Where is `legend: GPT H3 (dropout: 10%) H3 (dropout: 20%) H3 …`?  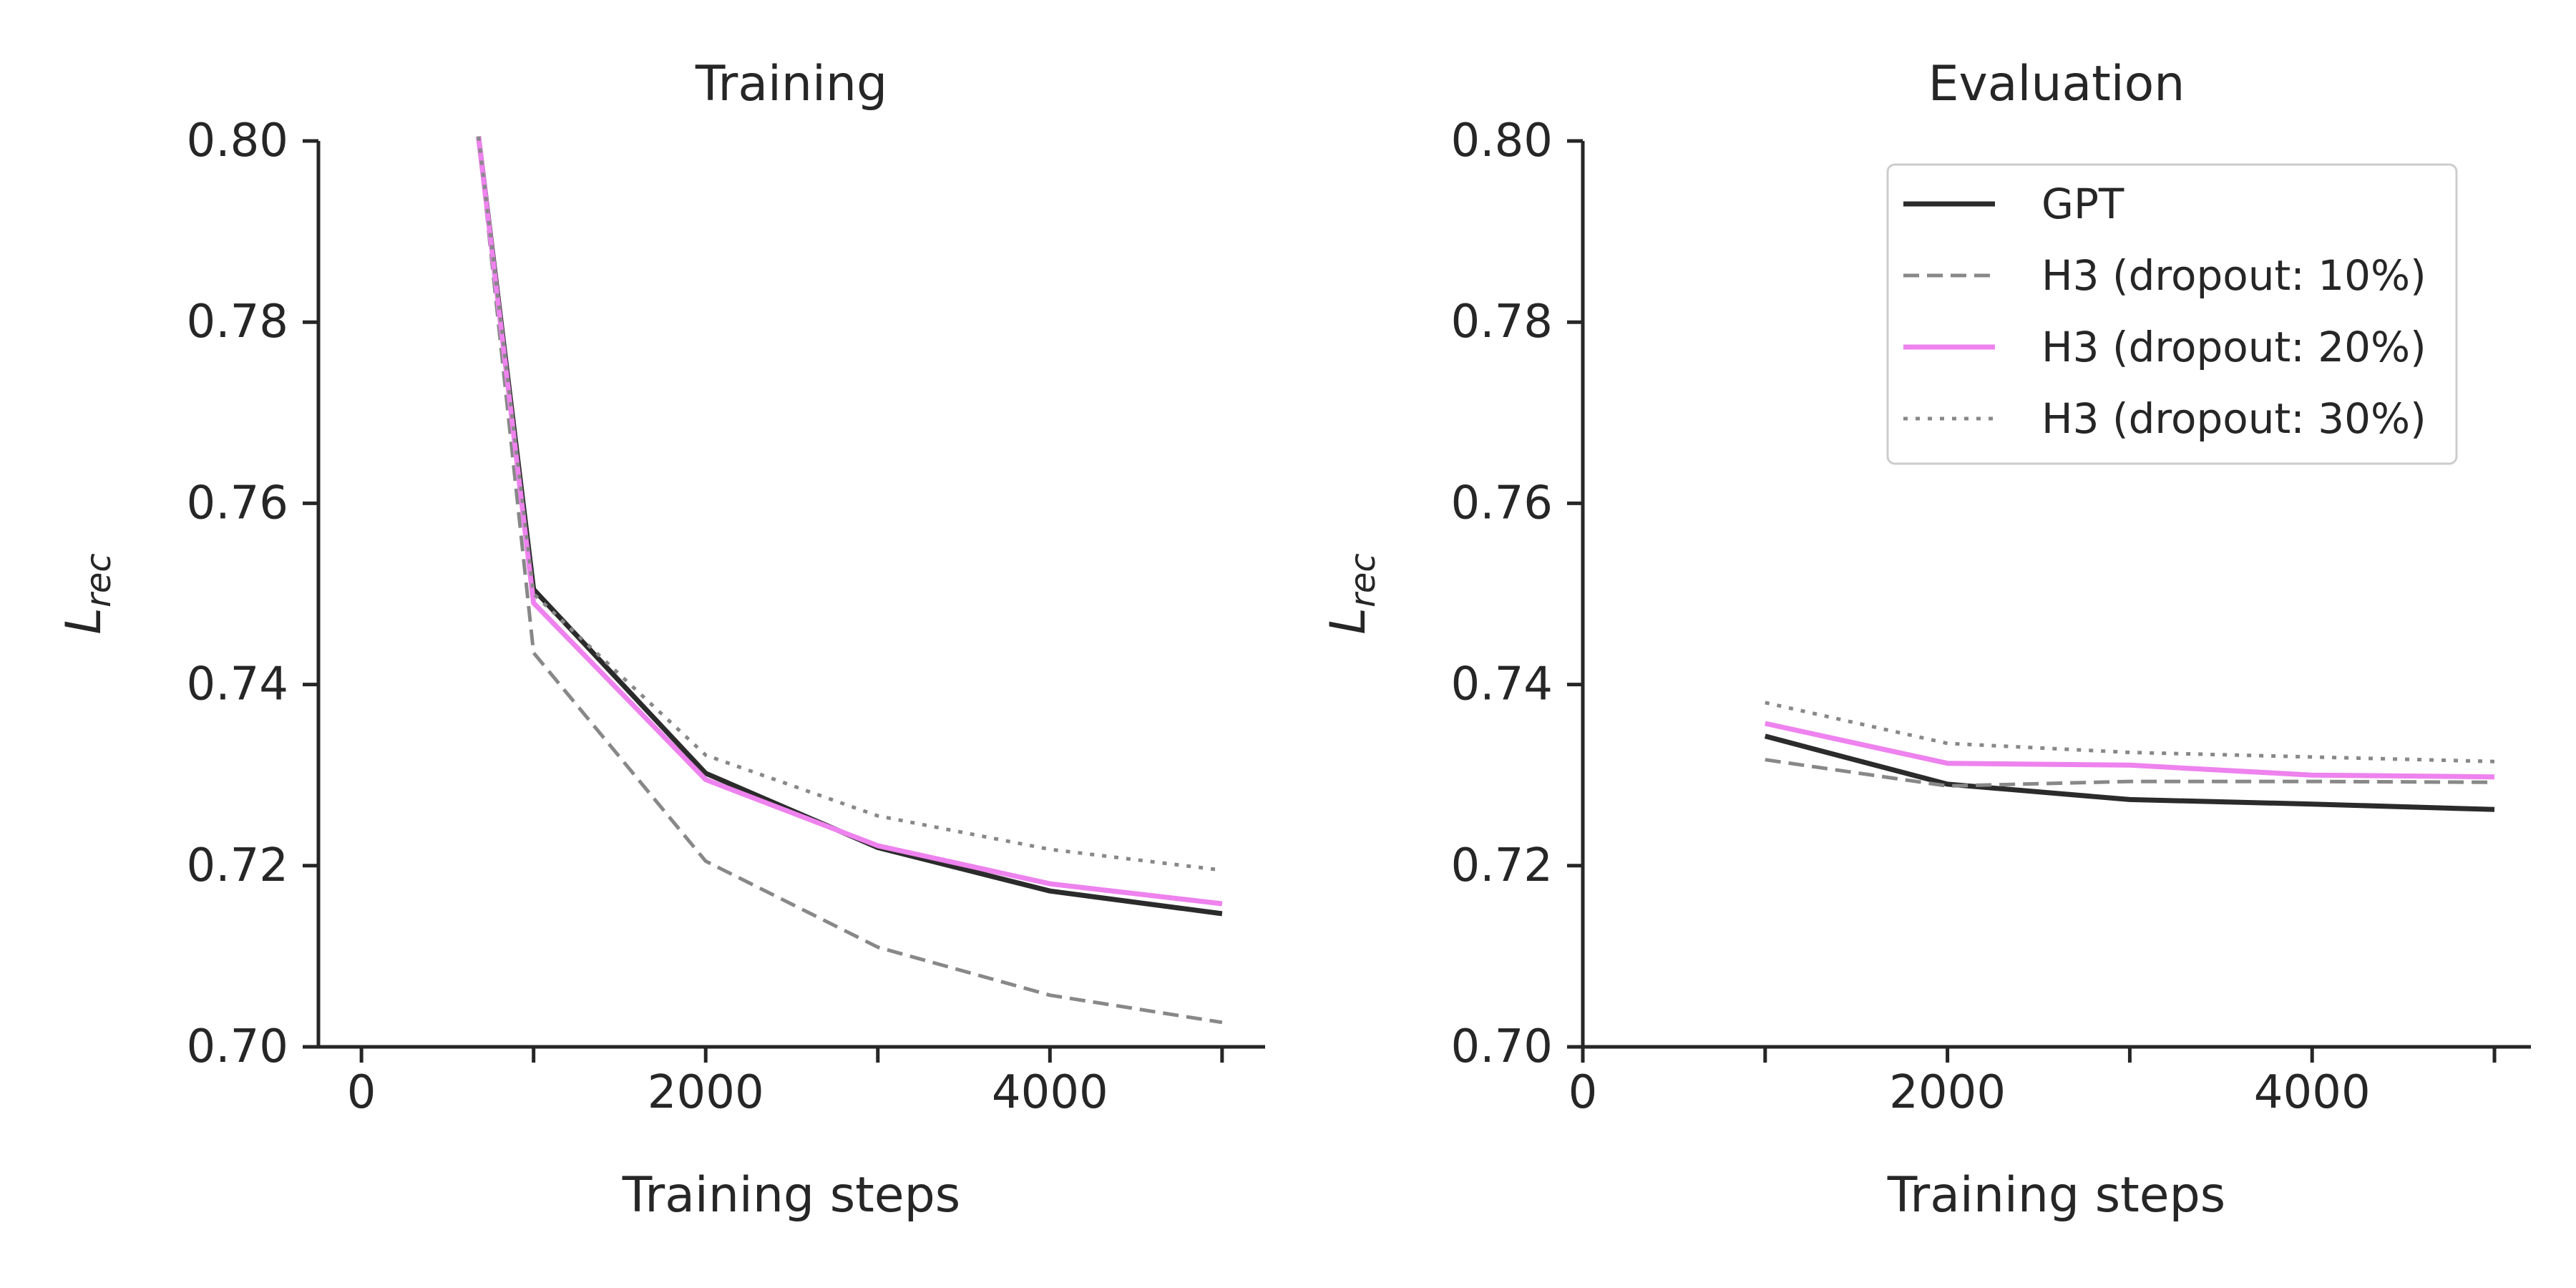
legend: GPT H3 (dropout: 10%) H3 (dropout: 20%) H3 … is located at coordinates (2172, 314).